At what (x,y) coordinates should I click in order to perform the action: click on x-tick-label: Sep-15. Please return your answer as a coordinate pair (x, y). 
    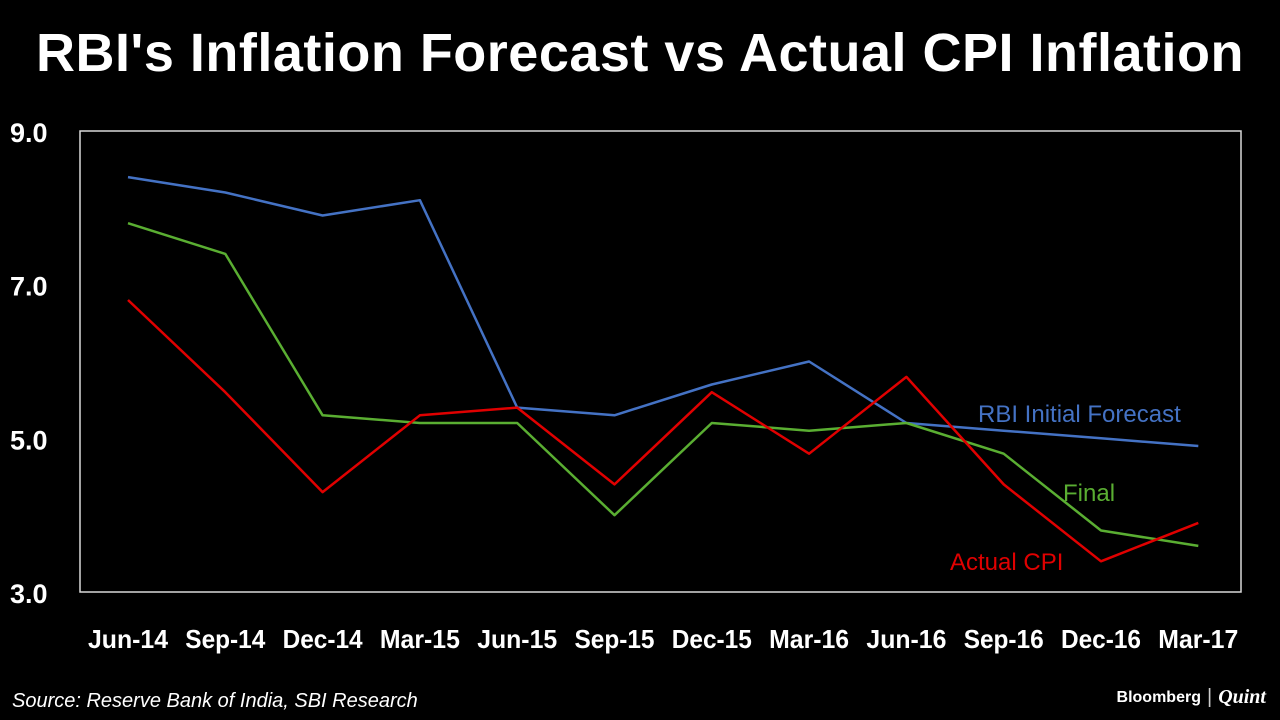
    Looking at the image, I should click on (615, 639).